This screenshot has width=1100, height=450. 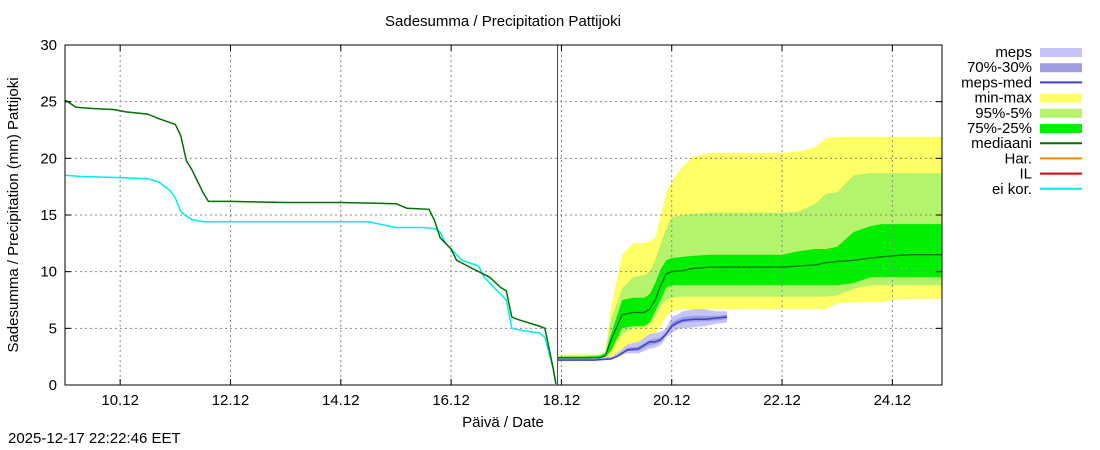 What do you see at coordinates (1018, 158) in the screenshot?
I see `legend-label-har: Har.` at bounding box center [1018, 158].